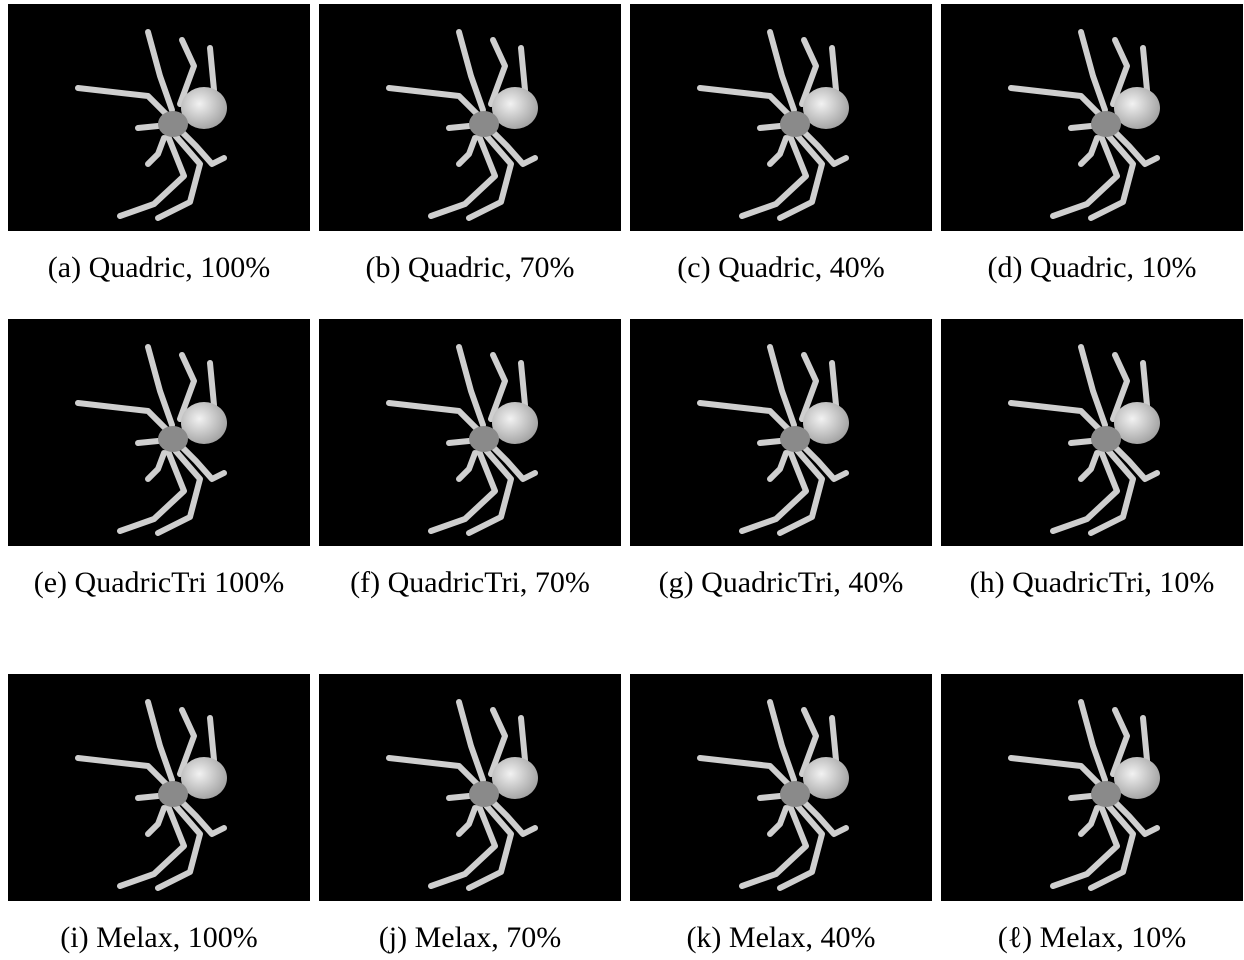  What do you see at coordinates (781, 937) in the screenshot?
I see `caption: (k) Melax, 40%` at bounding box center [781, 937].